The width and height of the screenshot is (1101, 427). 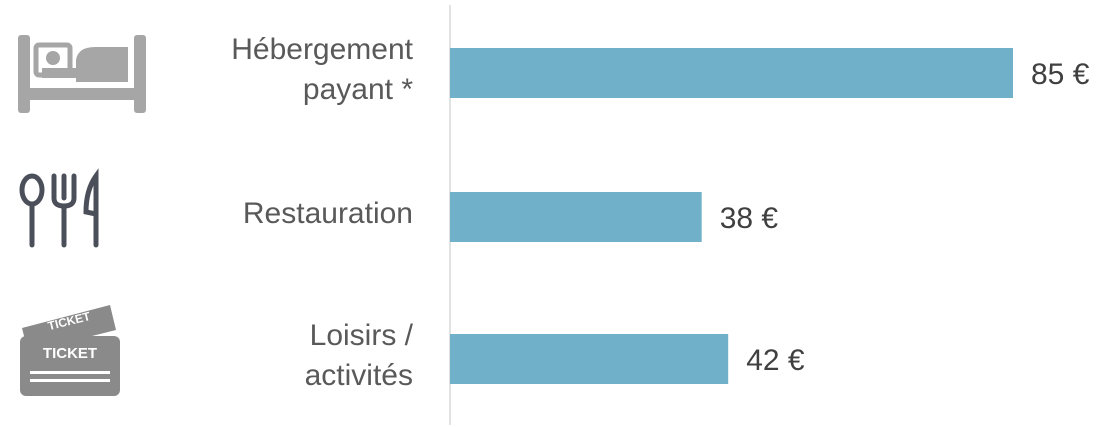 What do you see at coordinates (1060, 74) in the screenshot?
I see `value-label: 85 €` at bounding box center [1060, 74].